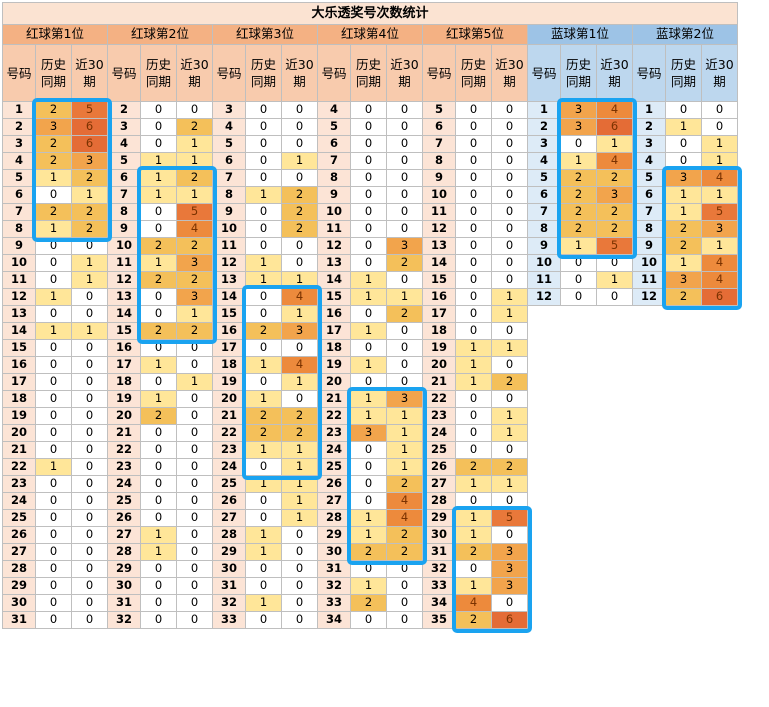 The width and height of the screenshot is (769, 707). I want to click on ball-number: 29, so click(19, 586).